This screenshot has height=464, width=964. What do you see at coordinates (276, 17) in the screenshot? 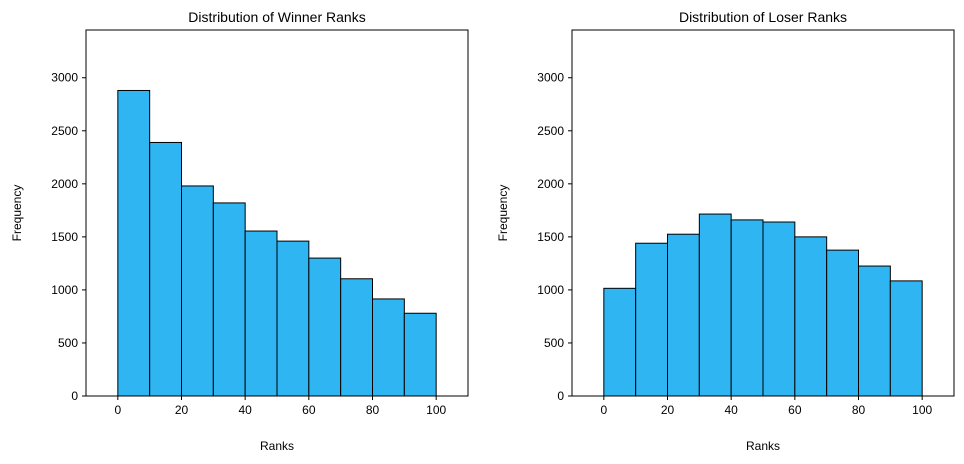
I see `chart-title: Distribution of Winner Ranks` at bounding box center [276, 17].